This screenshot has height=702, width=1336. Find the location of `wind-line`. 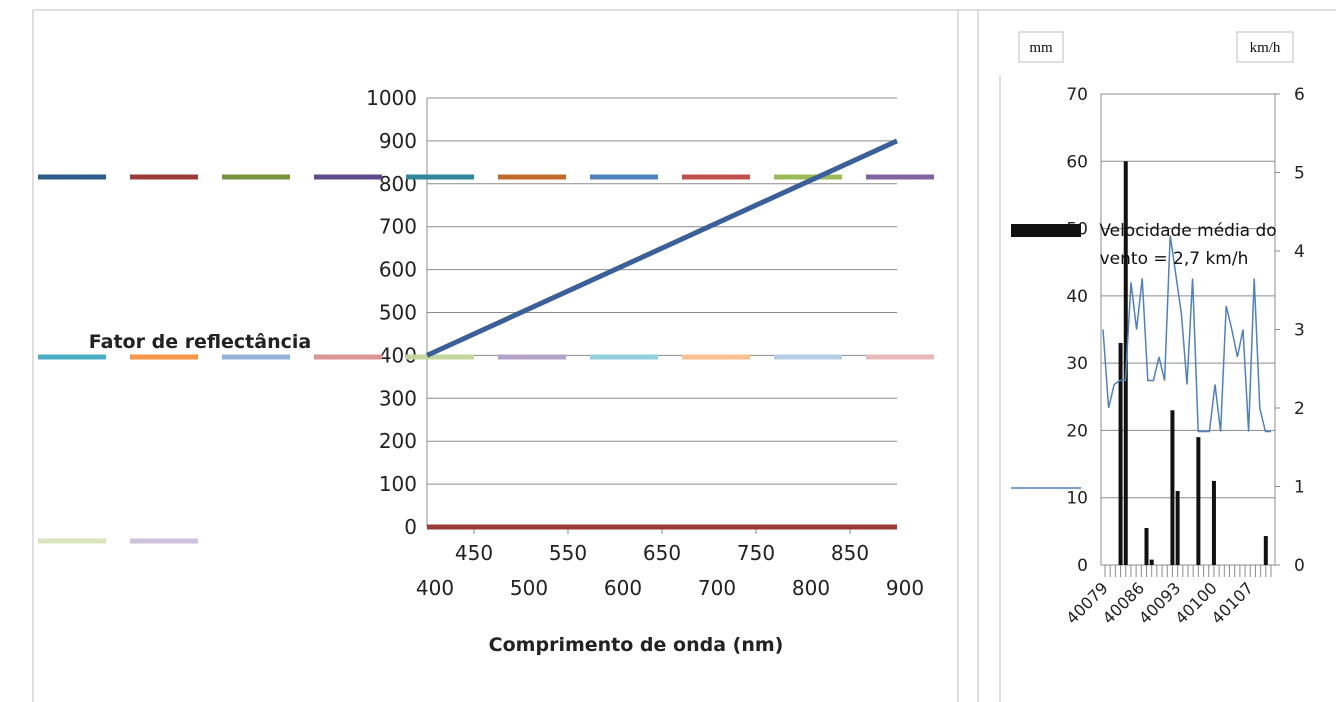

wind-line is located at coordinates (1186, 334).